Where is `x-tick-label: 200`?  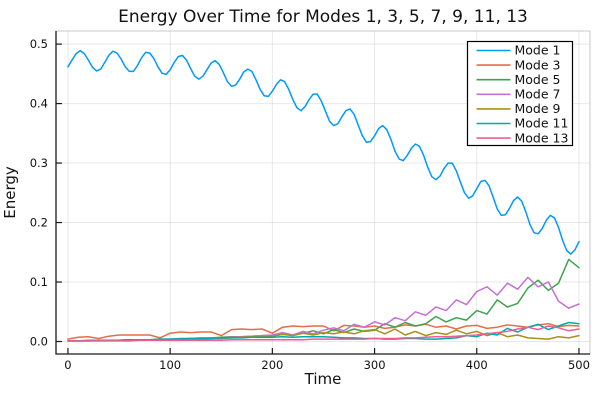
x-tick-label: 200 is located at coordinates (272, 365).